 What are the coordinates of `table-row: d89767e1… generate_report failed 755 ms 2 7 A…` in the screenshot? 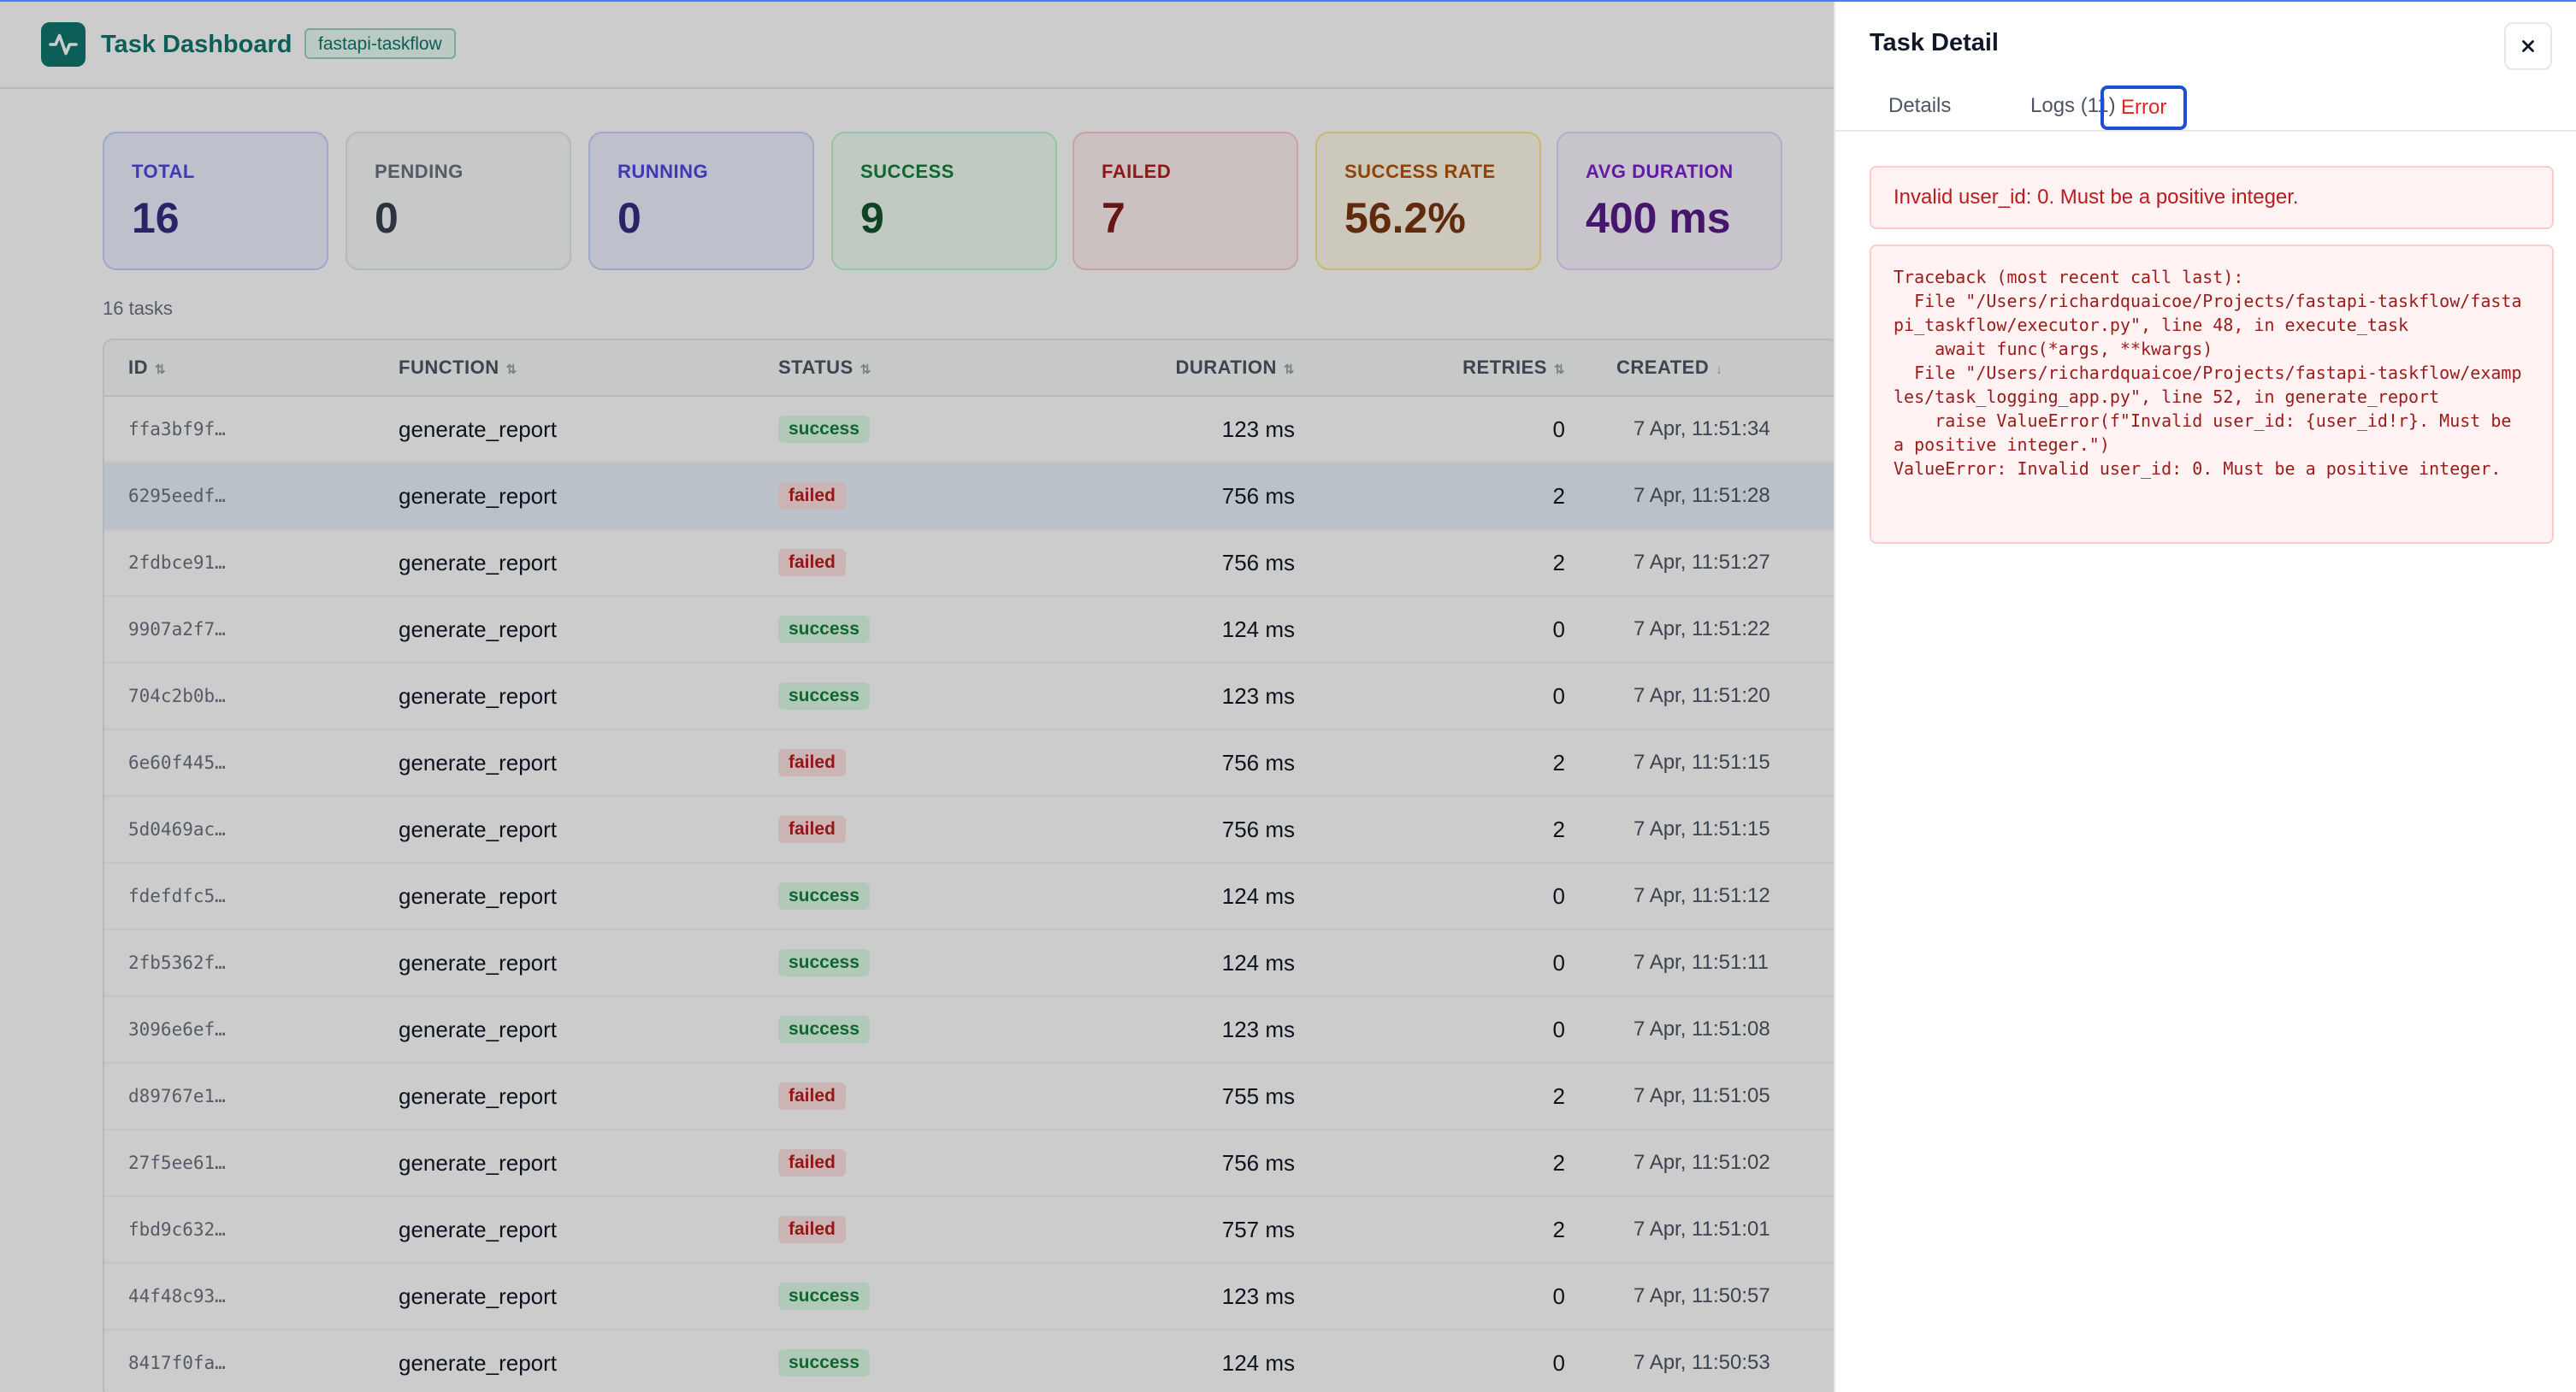 It's located at (969, 1097).